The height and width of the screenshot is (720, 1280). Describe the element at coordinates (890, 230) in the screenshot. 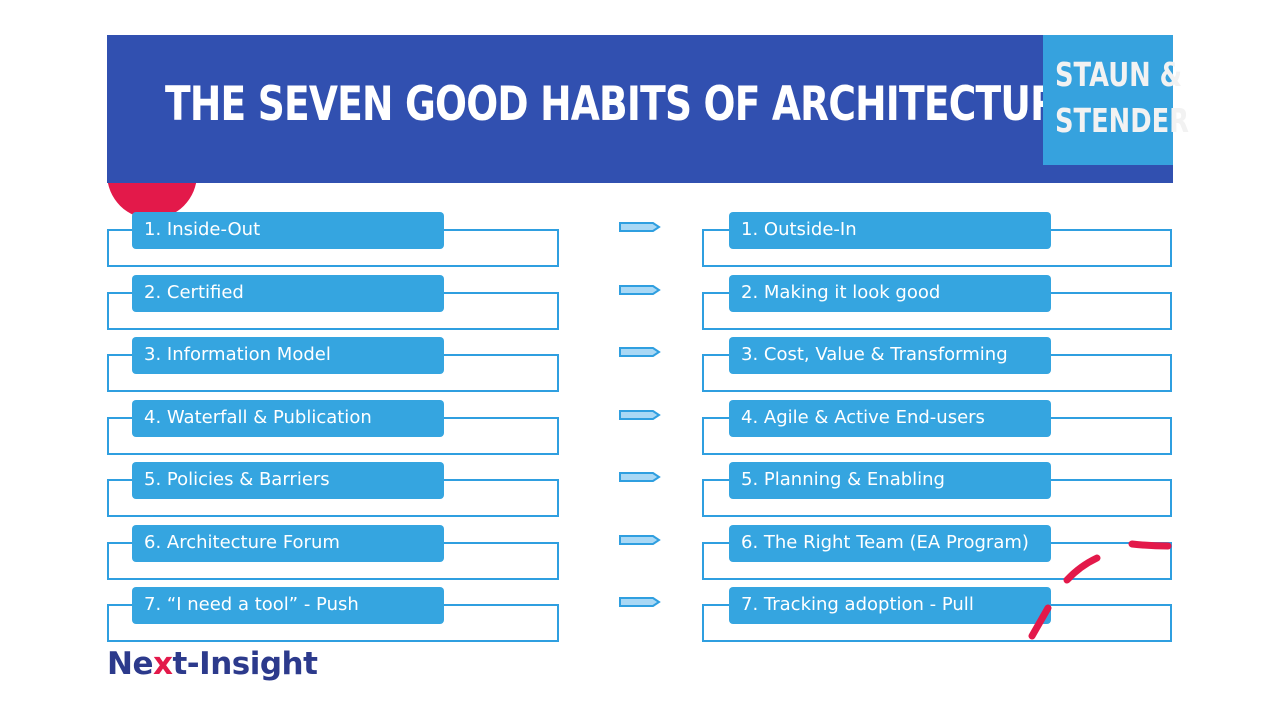

I see `right-item-label: 1. Outside-In` at that location.